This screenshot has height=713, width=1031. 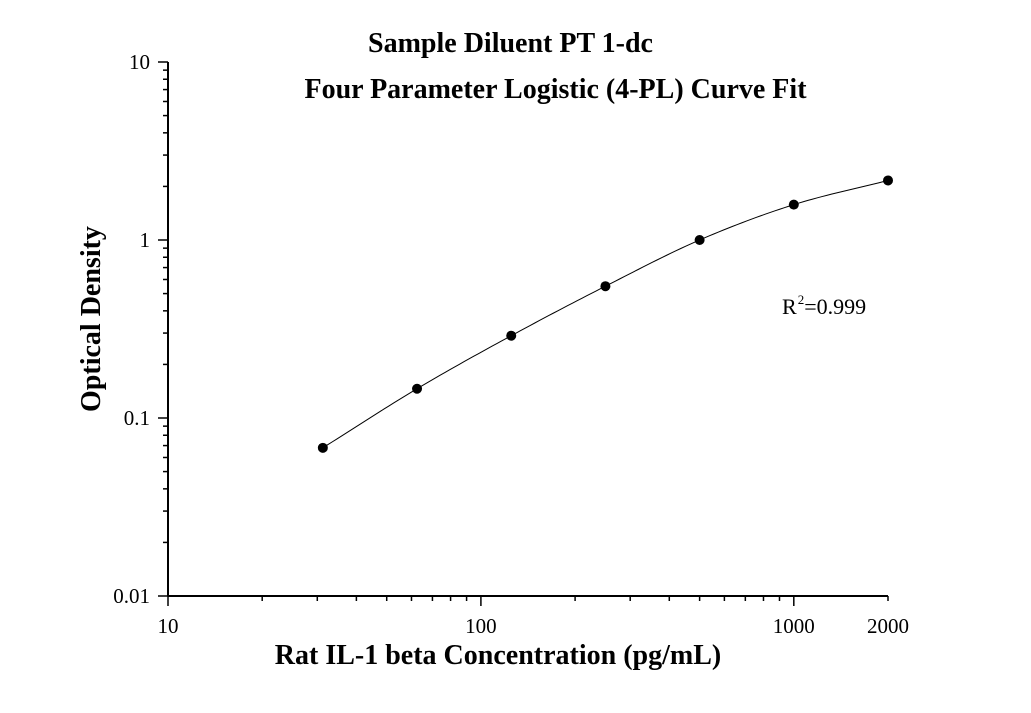 What do you see at coordinates (481, 626) in the screenshot?
I see `x-tick-label: 100` at bounding box center [481, 626].